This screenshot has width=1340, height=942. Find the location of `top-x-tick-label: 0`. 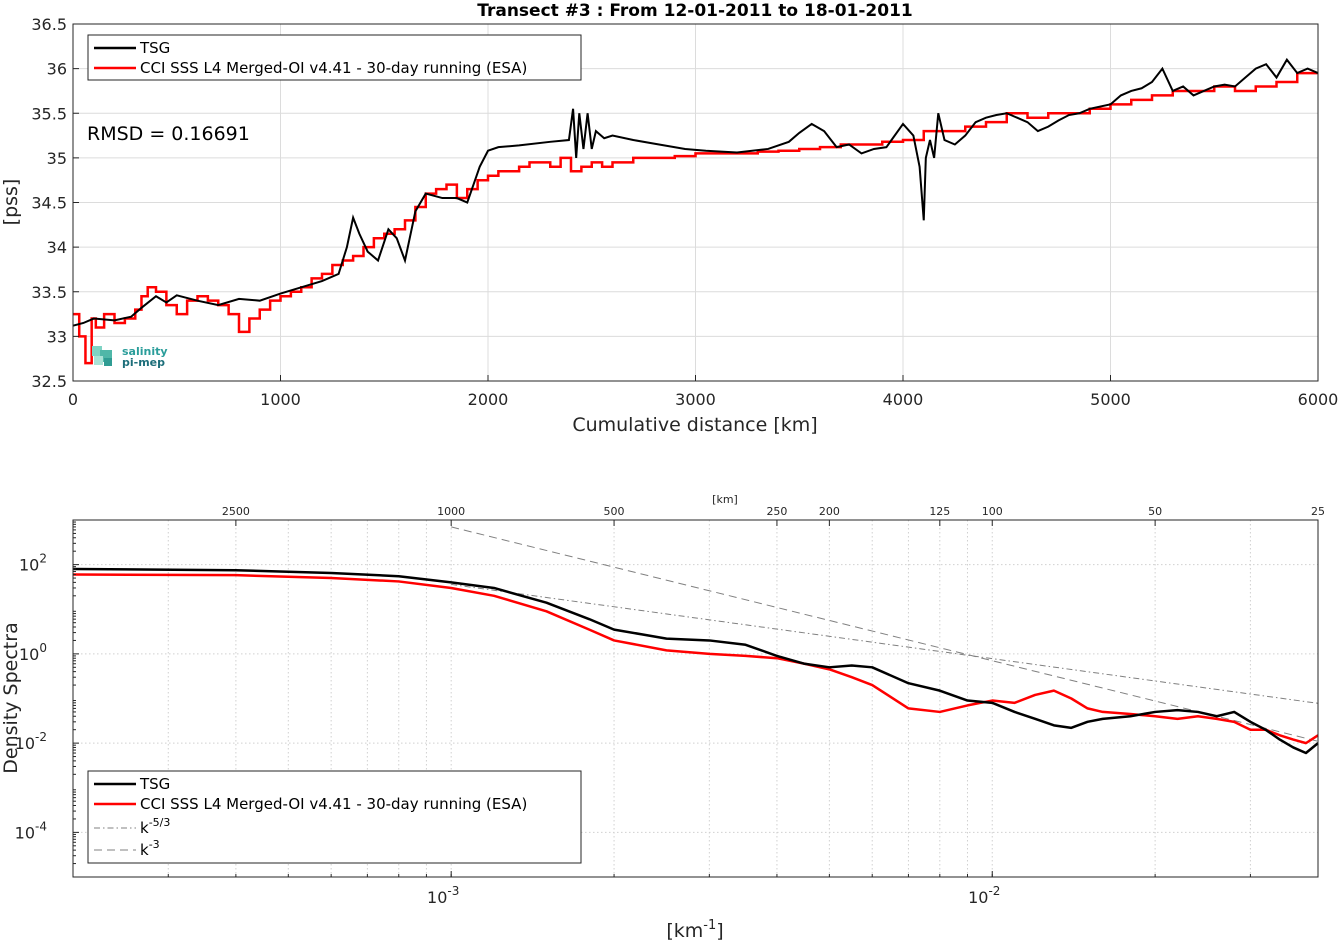

top-x-tick-label: 0 is located at coordinates (73, 399).